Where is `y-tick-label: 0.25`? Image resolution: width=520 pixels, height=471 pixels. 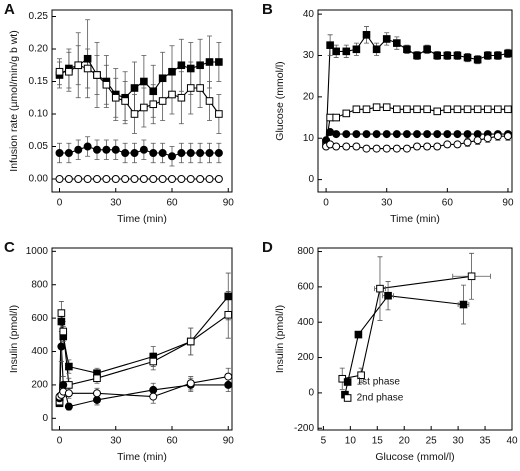
y-tick-label: 0.25 is located at coordinates (39, 16).